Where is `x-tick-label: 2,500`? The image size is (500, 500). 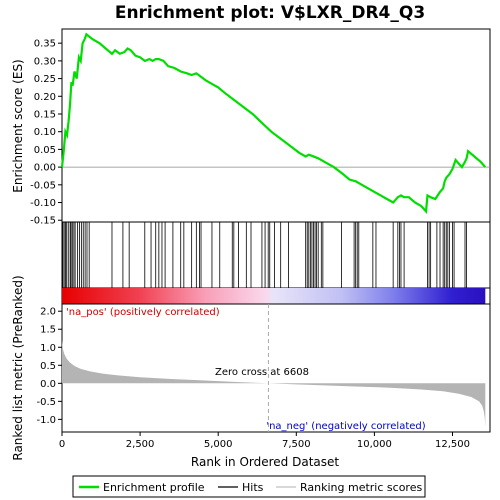 x-tick-label: 2,500 is located at coordinates (140, 444).